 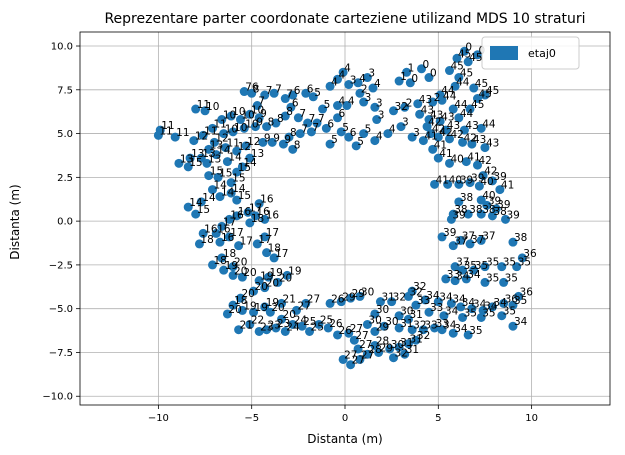 What do you see at coordinates (405, 123) in the screenshot?
I see `point-label: 3` at bounding box center [405, 123].